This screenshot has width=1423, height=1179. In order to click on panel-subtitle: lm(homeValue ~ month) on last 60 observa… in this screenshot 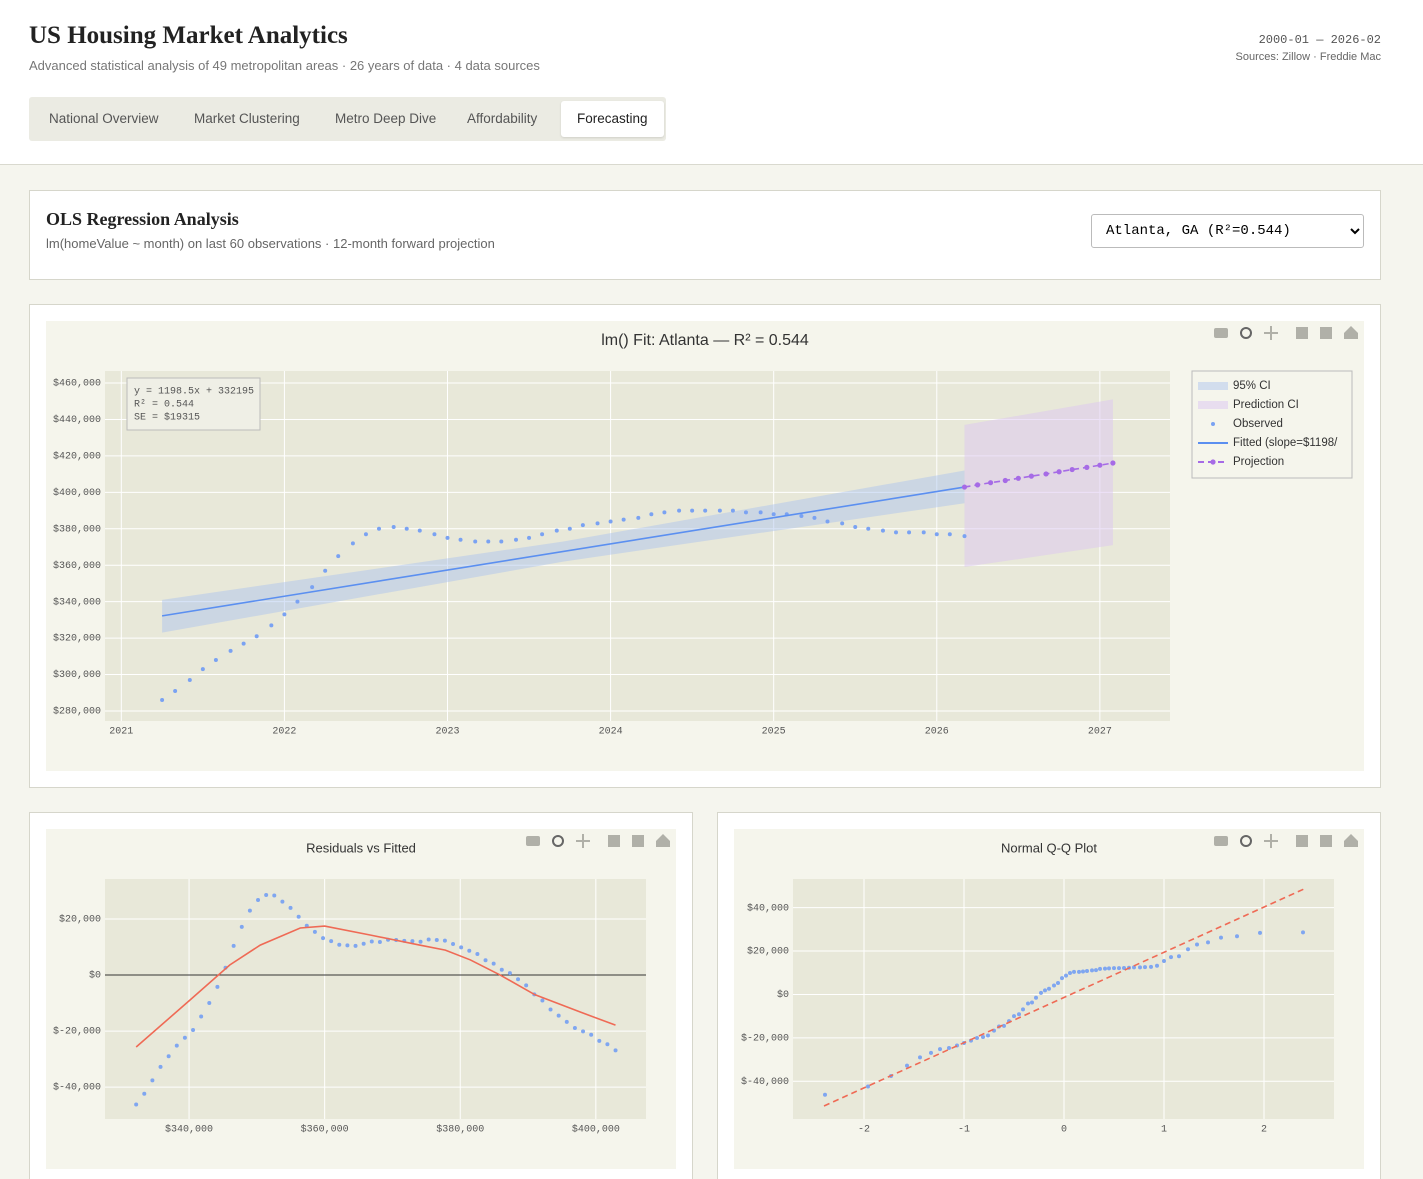, I will do `click(270, 243)`.